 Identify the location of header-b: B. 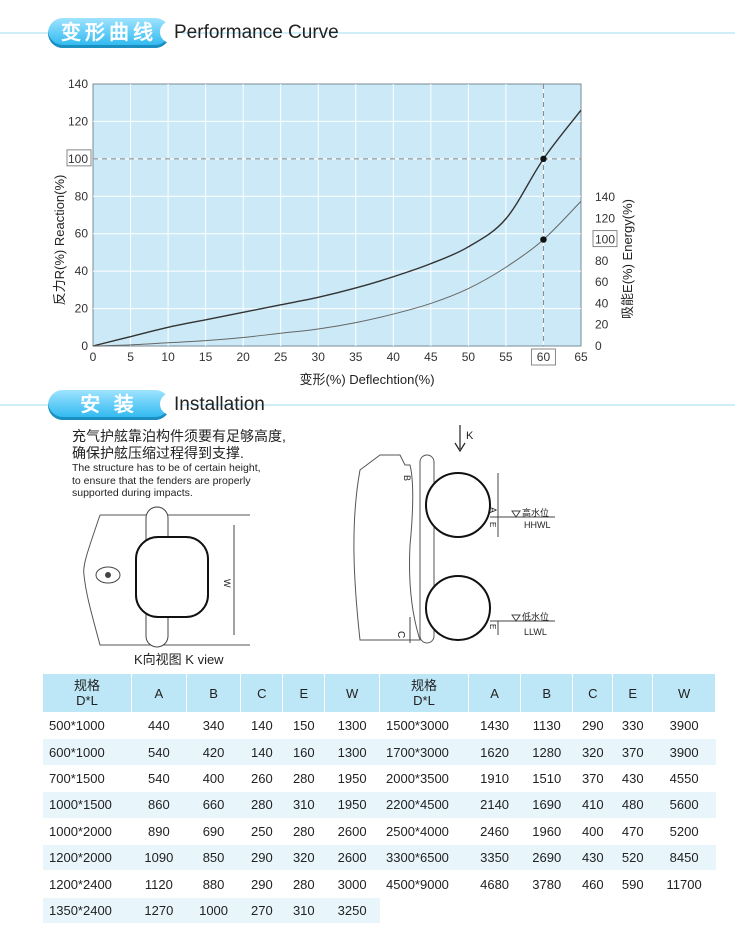
(547, 693).